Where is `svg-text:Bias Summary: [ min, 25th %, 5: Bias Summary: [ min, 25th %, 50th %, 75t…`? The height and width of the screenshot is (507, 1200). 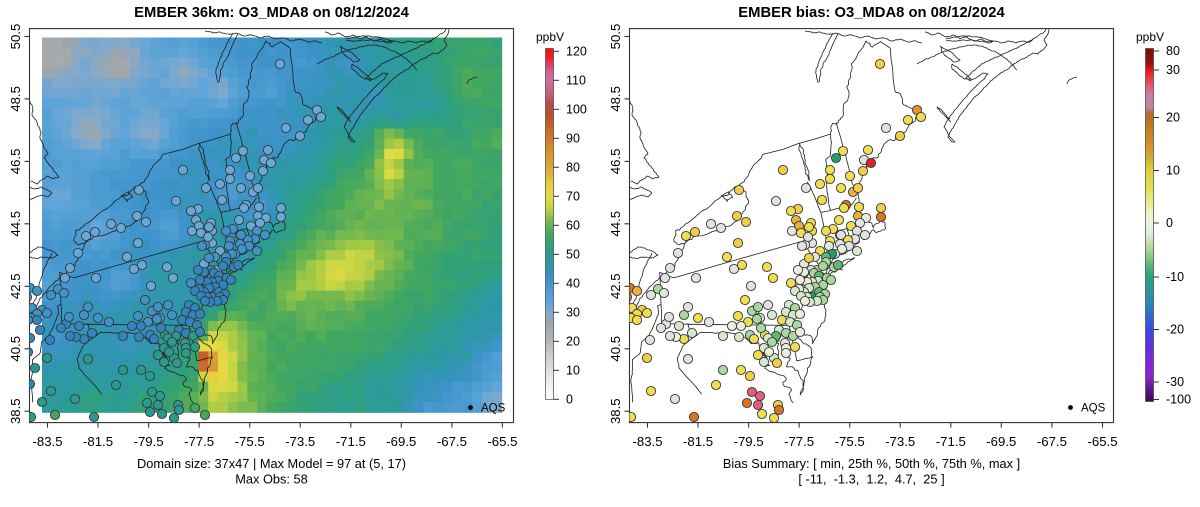 svg-text:Bias Summary: [ min, 25th %, 5: Bias Summary: [ min, 25th %, 50th %, 75t… is located at coordinates (871, 463).